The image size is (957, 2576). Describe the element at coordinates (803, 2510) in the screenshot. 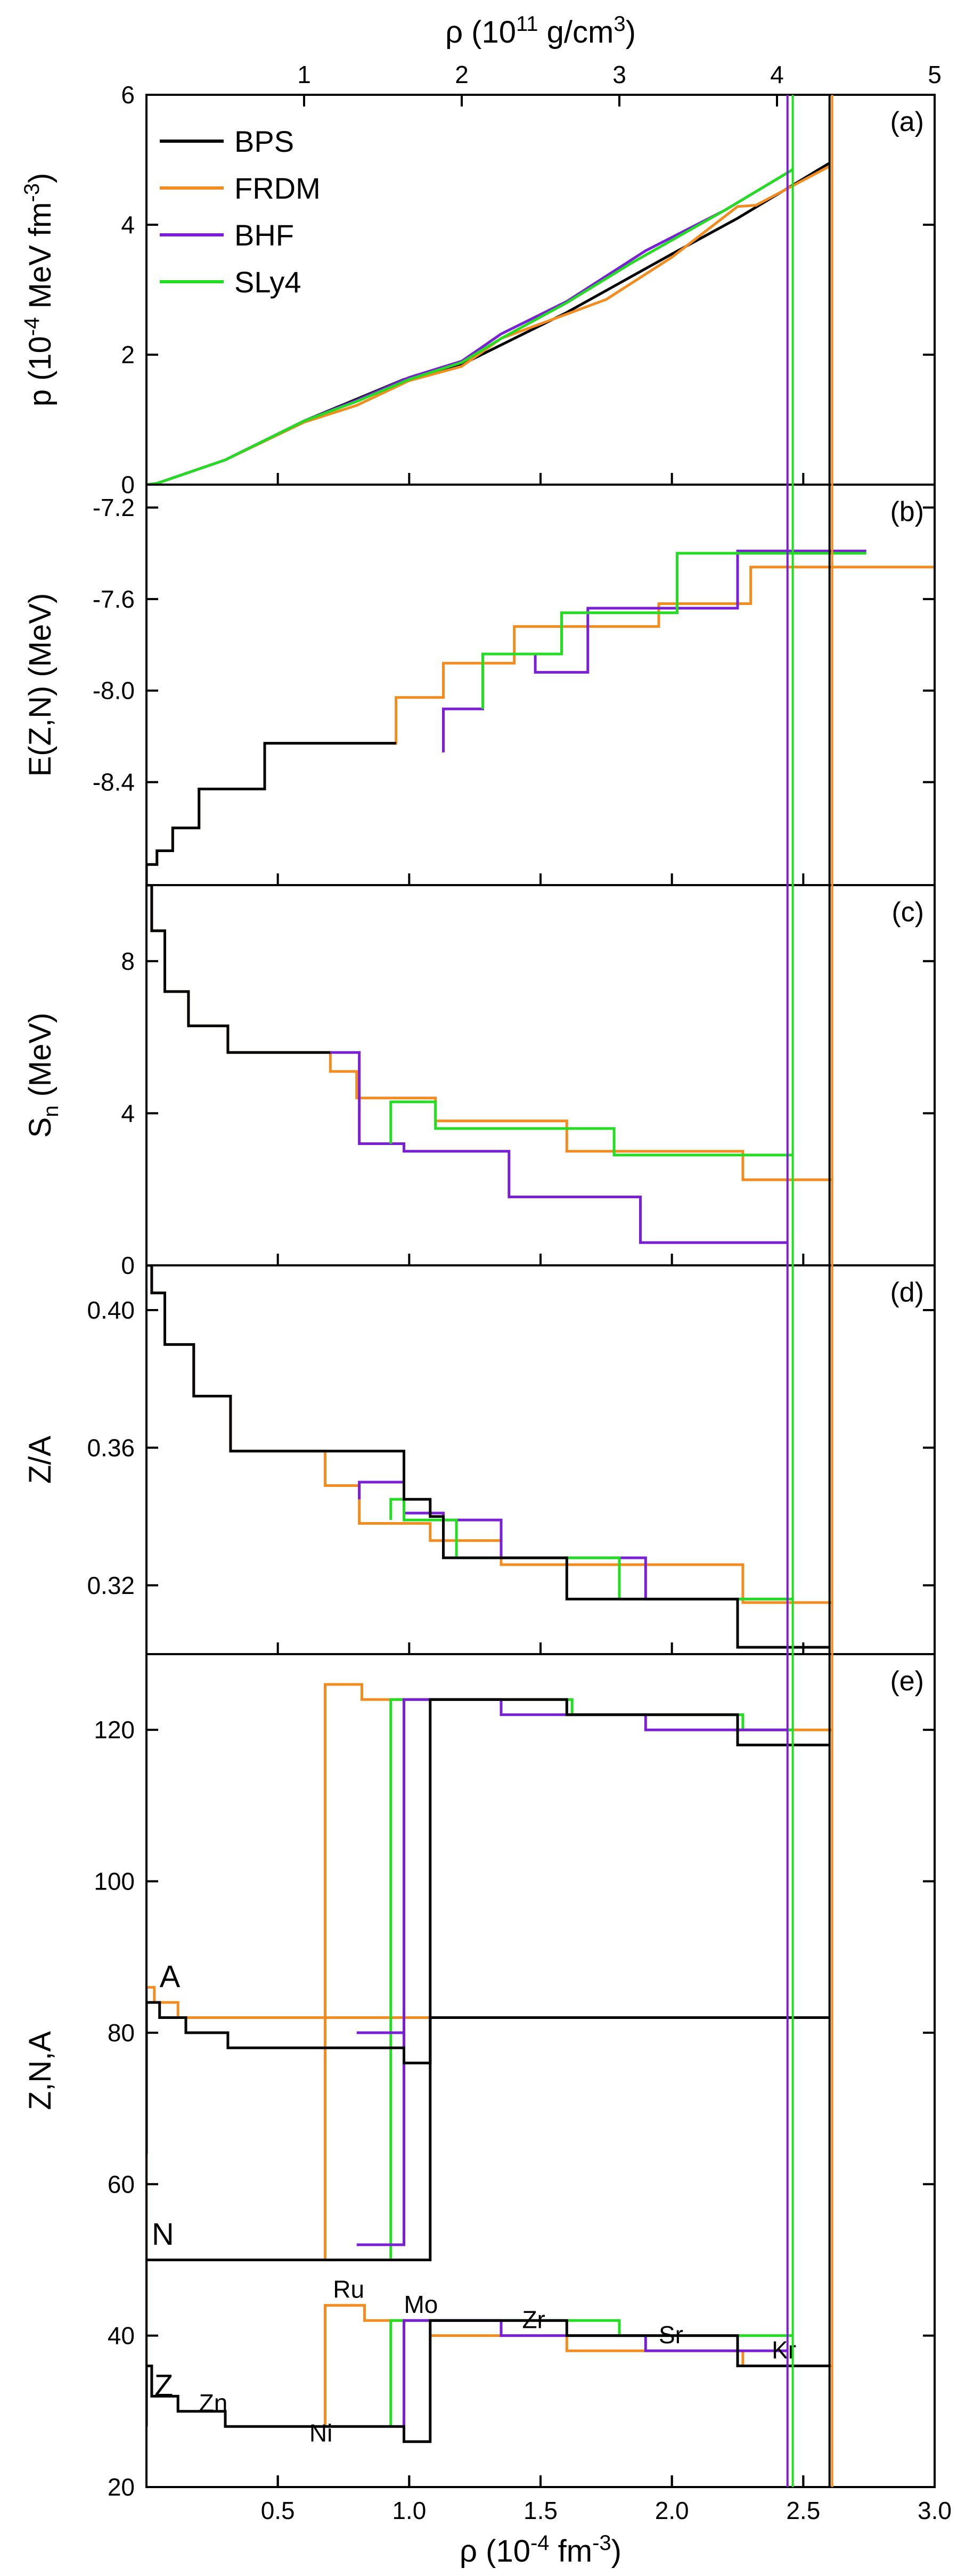

I see `x-tick-label-4: 2.5` at that location.